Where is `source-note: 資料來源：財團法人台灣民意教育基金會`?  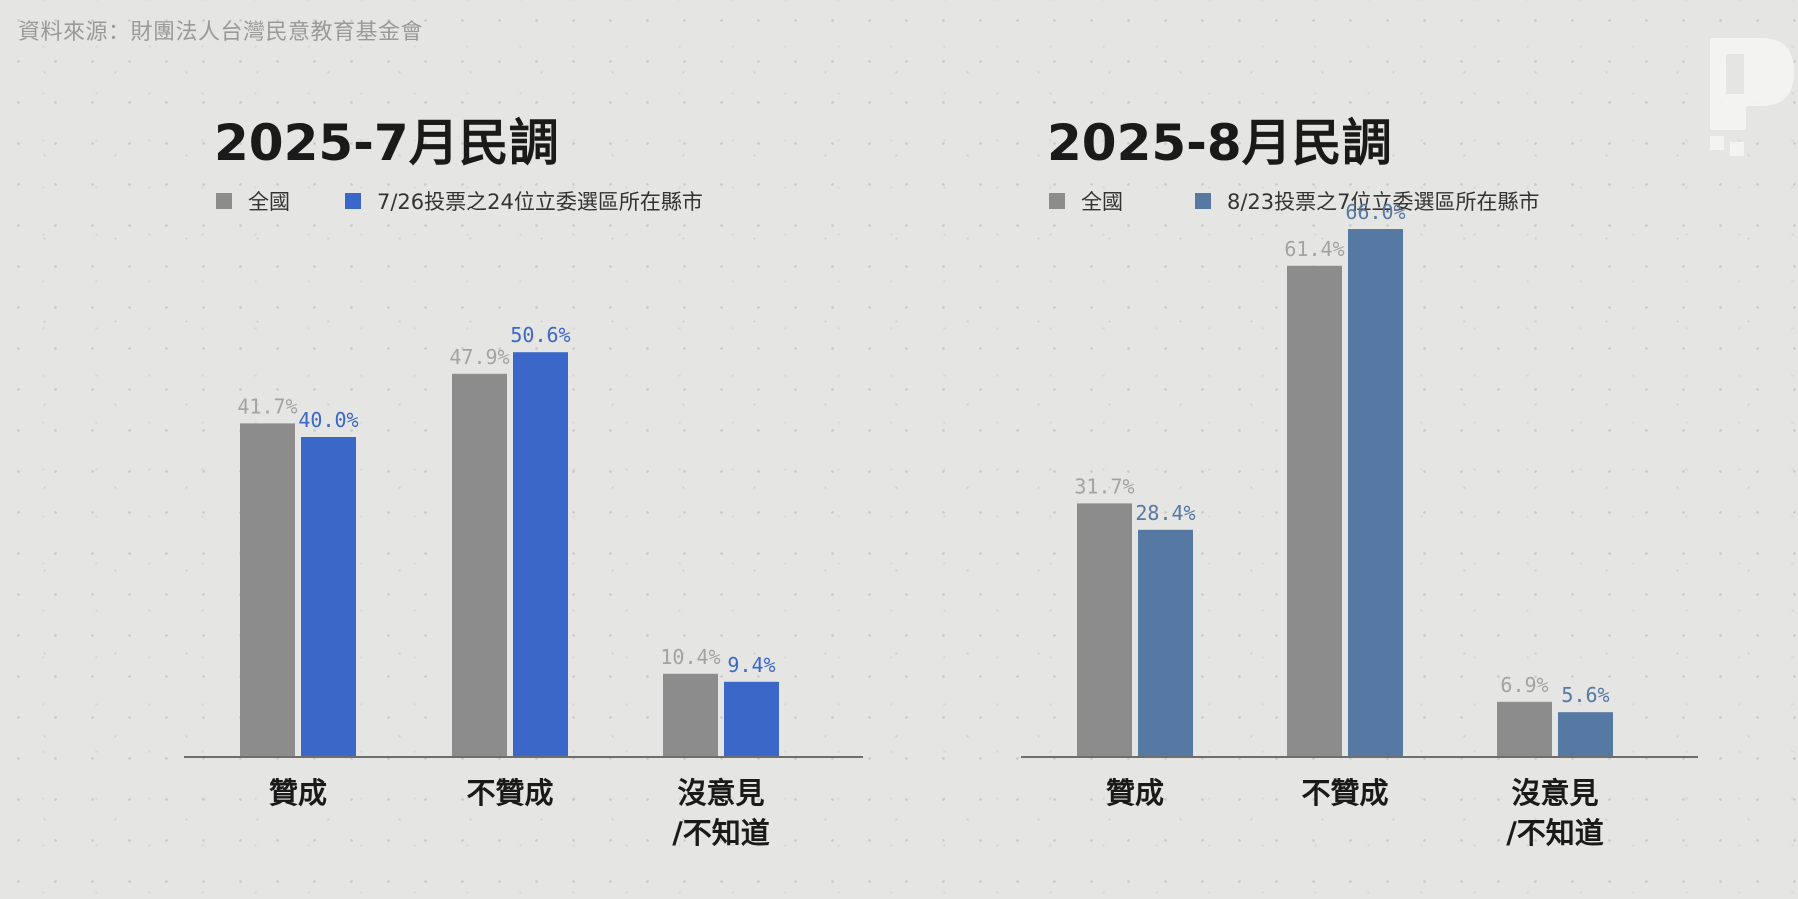 source-note: 資料來源：財團法人台灣民意教育基金會 is located at coordinates (221, 32).